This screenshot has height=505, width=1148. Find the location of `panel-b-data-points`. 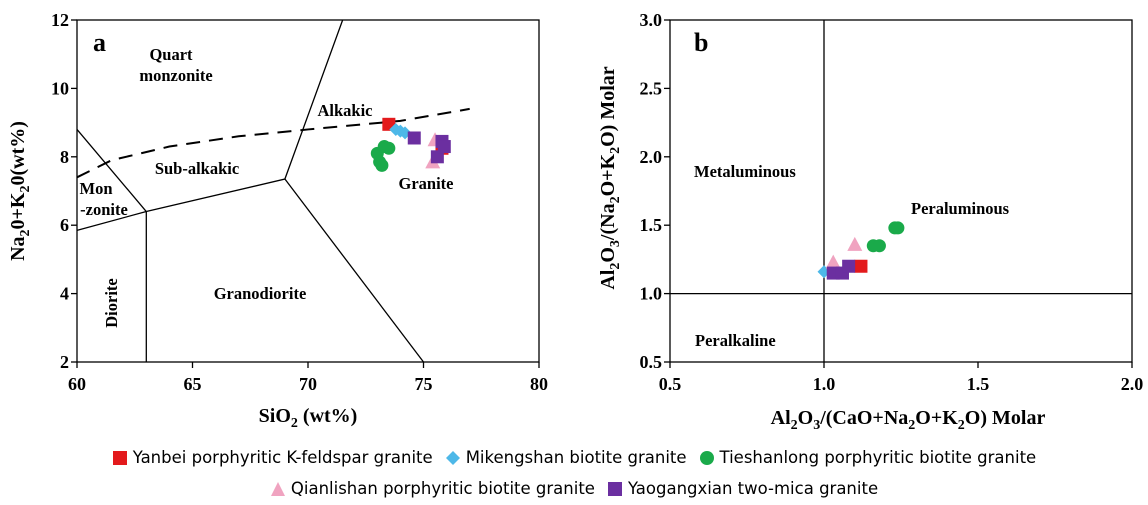

panel-b-data-points is located at coordinates (861, 250).